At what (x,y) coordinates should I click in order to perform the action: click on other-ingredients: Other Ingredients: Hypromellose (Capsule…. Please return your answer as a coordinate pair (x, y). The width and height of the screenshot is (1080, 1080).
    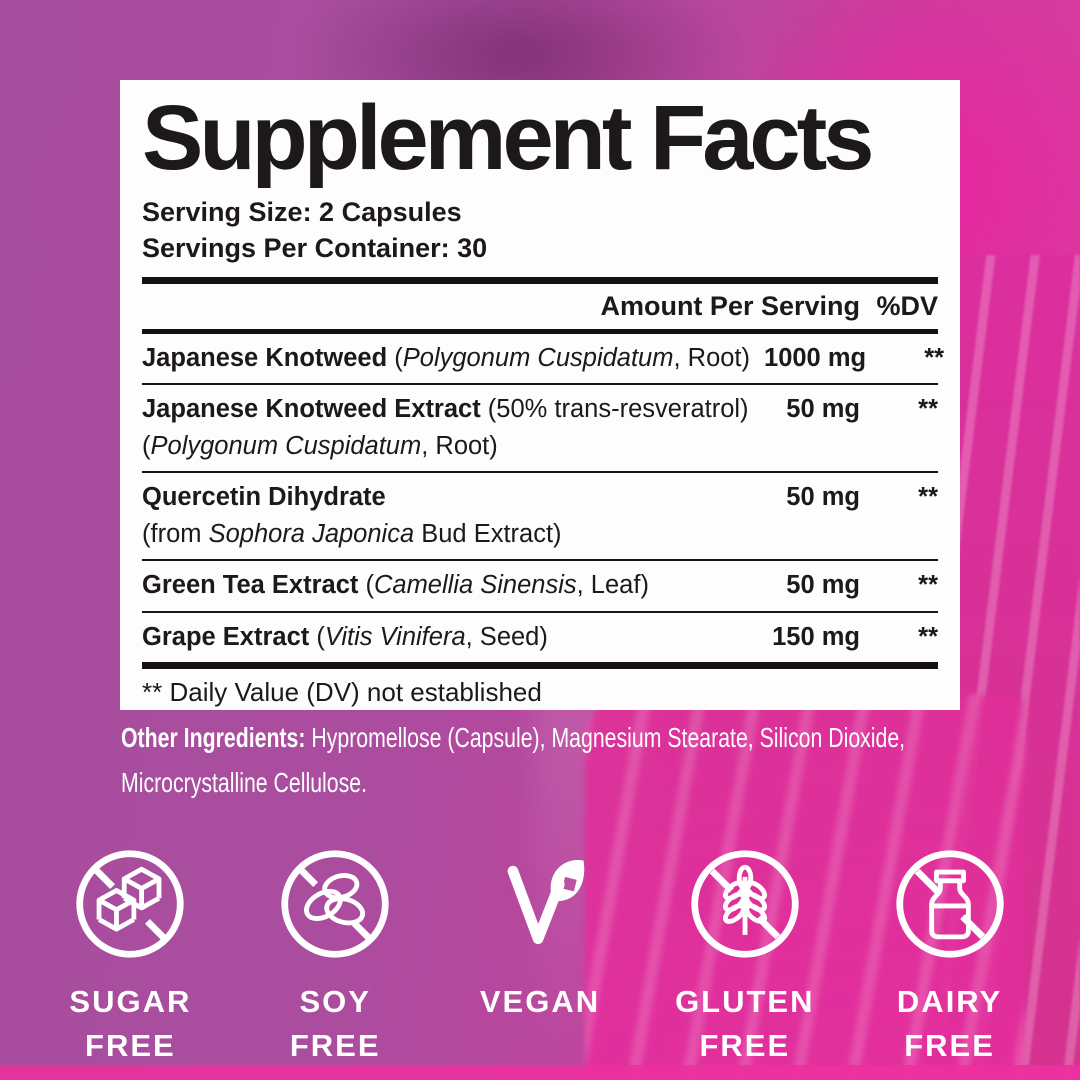
    Looking at the image, I should click on (546, 761).